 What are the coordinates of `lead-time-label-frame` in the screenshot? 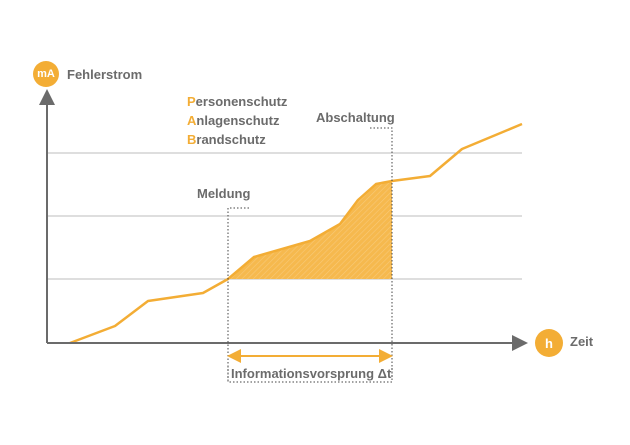 It's located at (310, 374).